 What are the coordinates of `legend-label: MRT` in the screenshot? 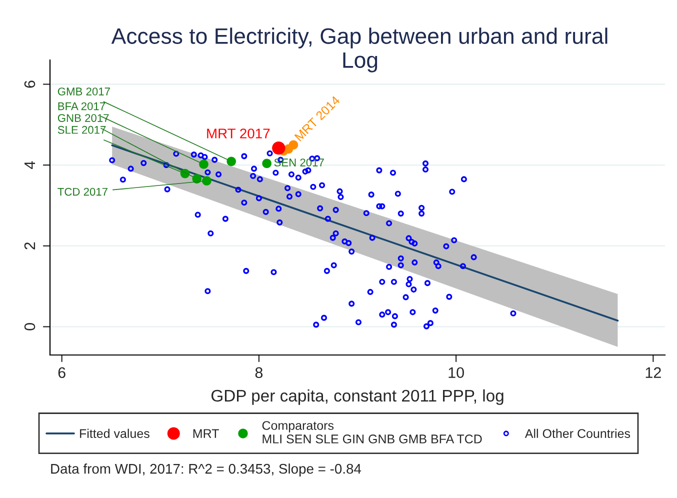 It's located at (206, 433).